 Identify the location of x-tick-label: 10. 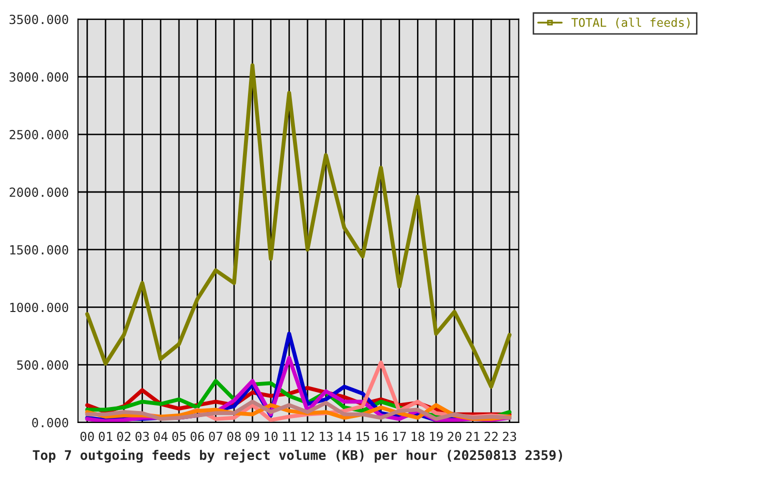
(271, 437).